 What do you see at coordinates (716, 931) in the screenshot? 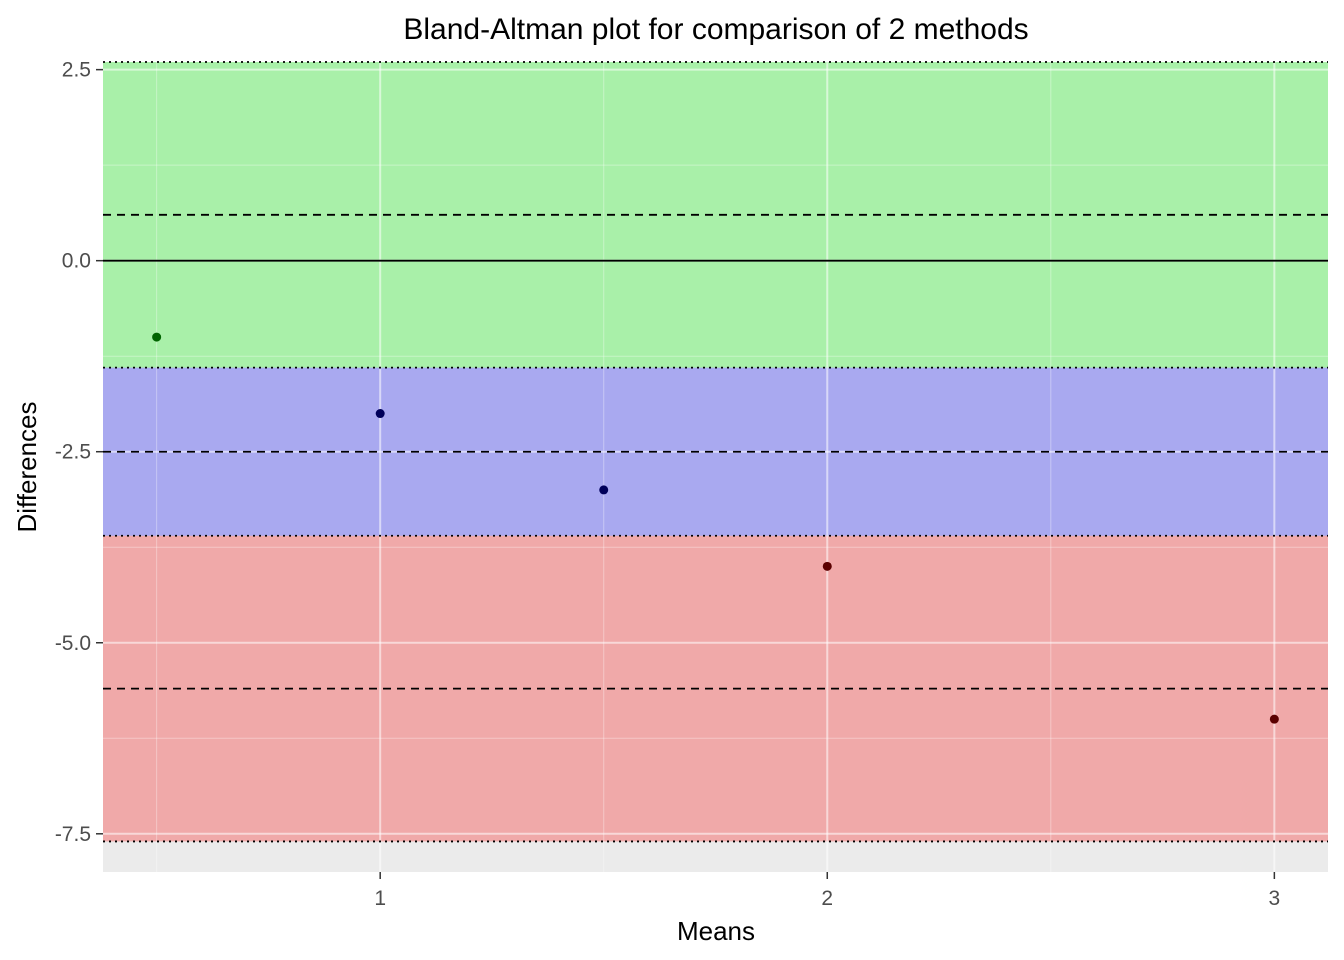
I see `x-axis-title: Means` at bounding box center [716, 931].